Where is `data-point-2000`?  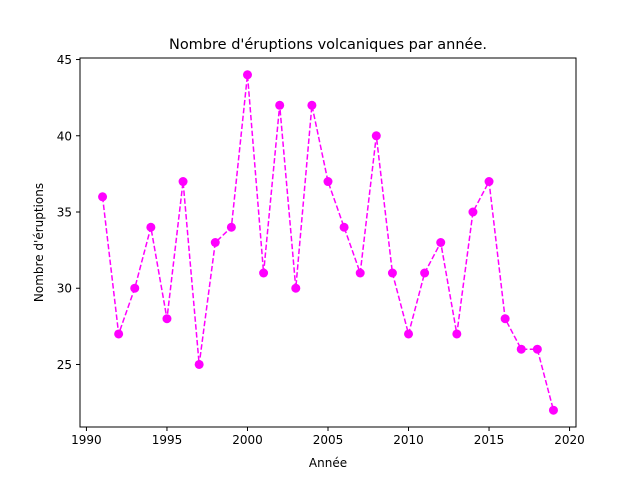 data-point-2000 is located at coordinates (247, 75).